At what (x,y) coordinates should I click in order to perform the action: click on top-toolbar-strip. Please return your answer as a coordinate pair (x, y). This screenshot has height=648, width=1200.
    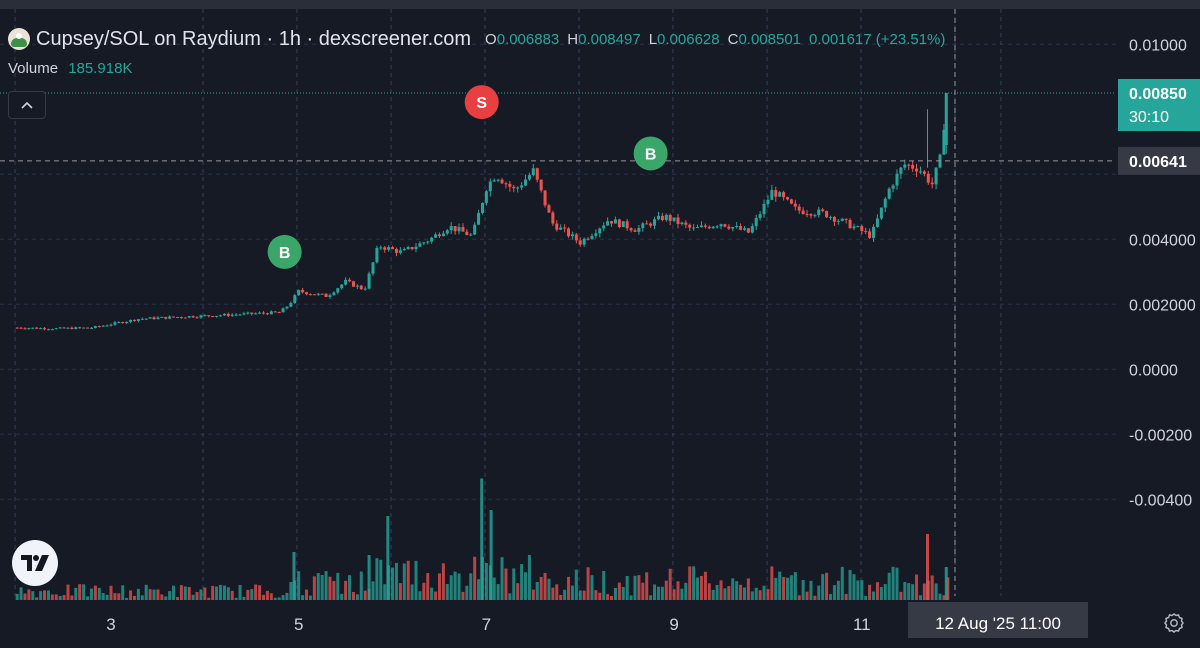
    Looking at the image, I should click on (600, 4).